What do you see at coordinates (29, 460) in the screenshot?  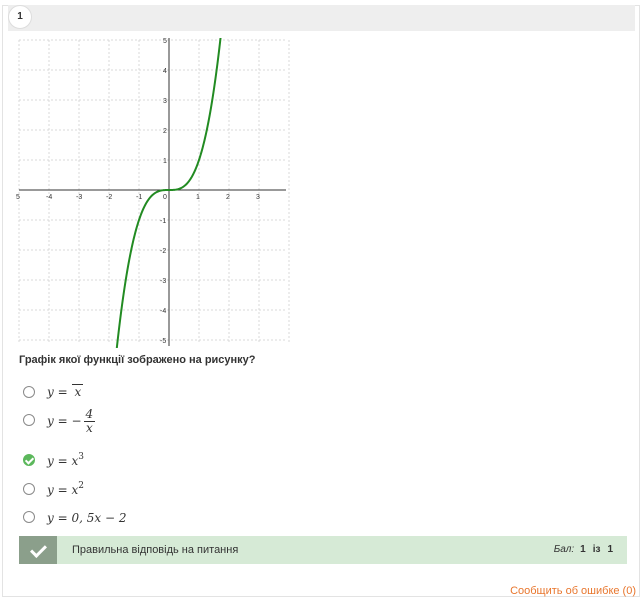 I see `option-radio-checked` at bounding box center [29, 460].